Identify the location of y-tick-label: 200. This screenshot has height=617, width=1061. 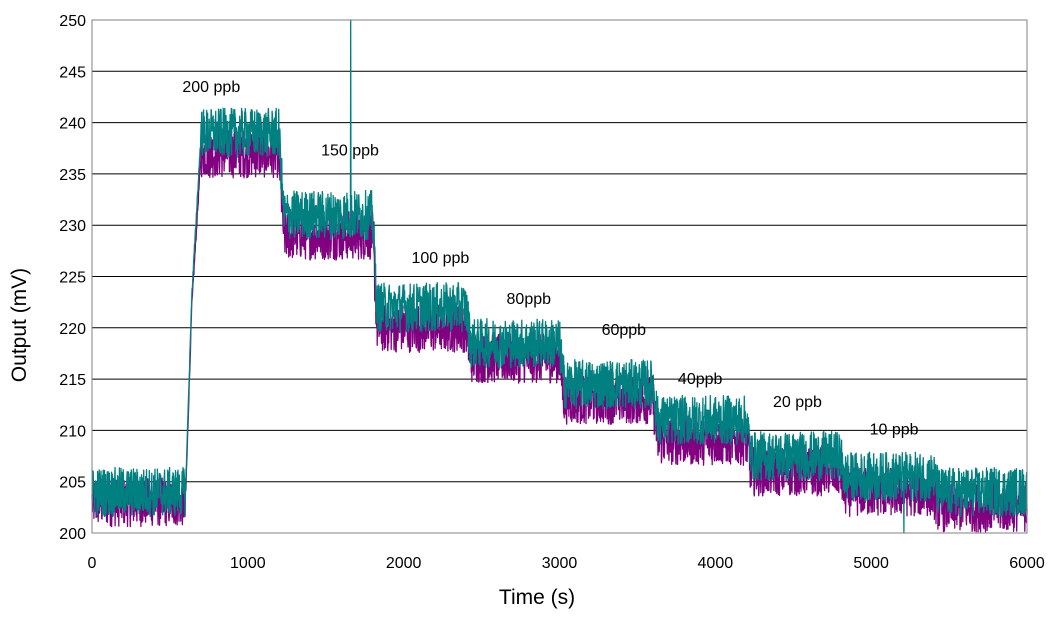
(72, 534).